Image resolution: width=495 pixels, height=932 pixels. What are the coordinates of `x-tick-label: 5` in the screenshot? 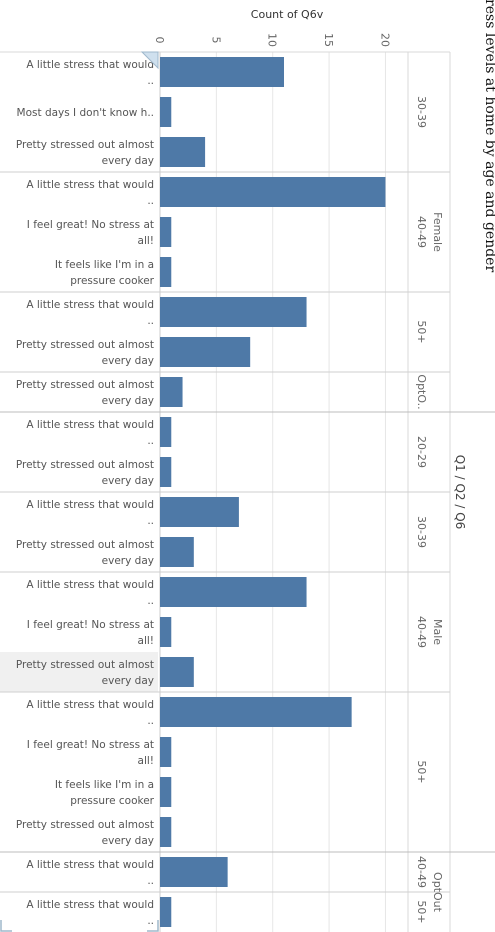 It's located at (215, 40).